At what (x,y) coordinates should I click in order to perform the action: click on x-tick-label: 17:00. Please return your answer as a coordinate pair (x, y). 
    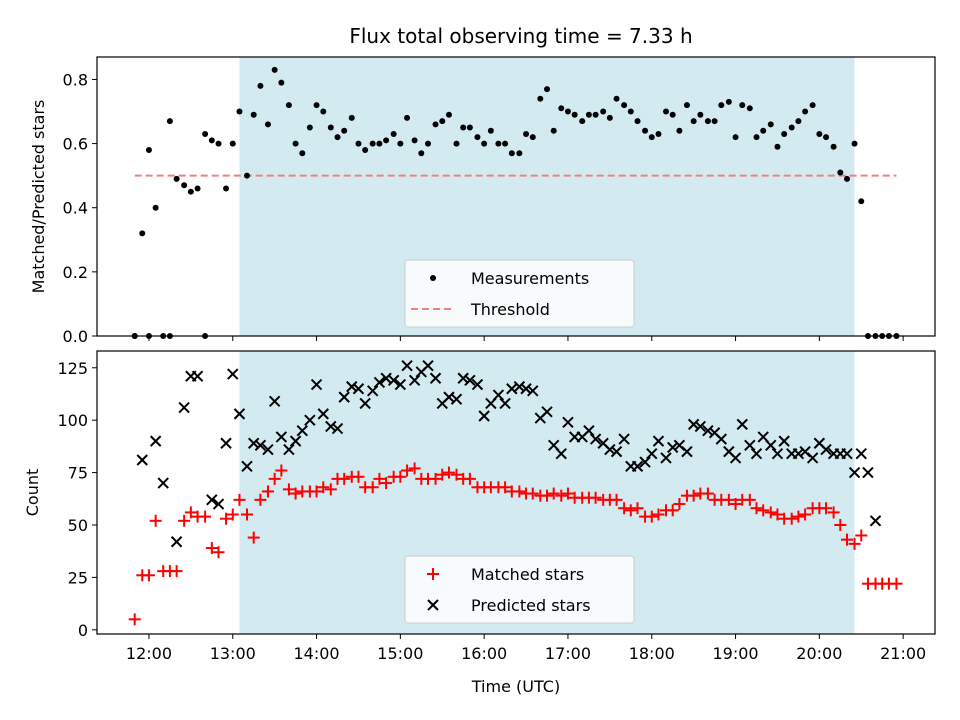
    Looking at the image, I should click on (568, 653).